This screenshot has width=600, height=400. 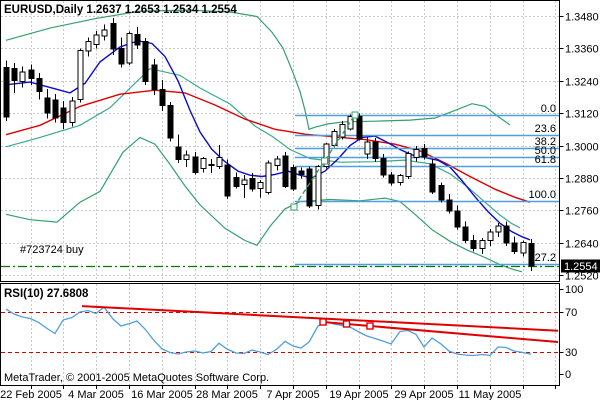 What do you see at coordinates (582, 245) in the screenshot?
I see `price-axis-label: 1.2640` at bounding box center [582, 245].